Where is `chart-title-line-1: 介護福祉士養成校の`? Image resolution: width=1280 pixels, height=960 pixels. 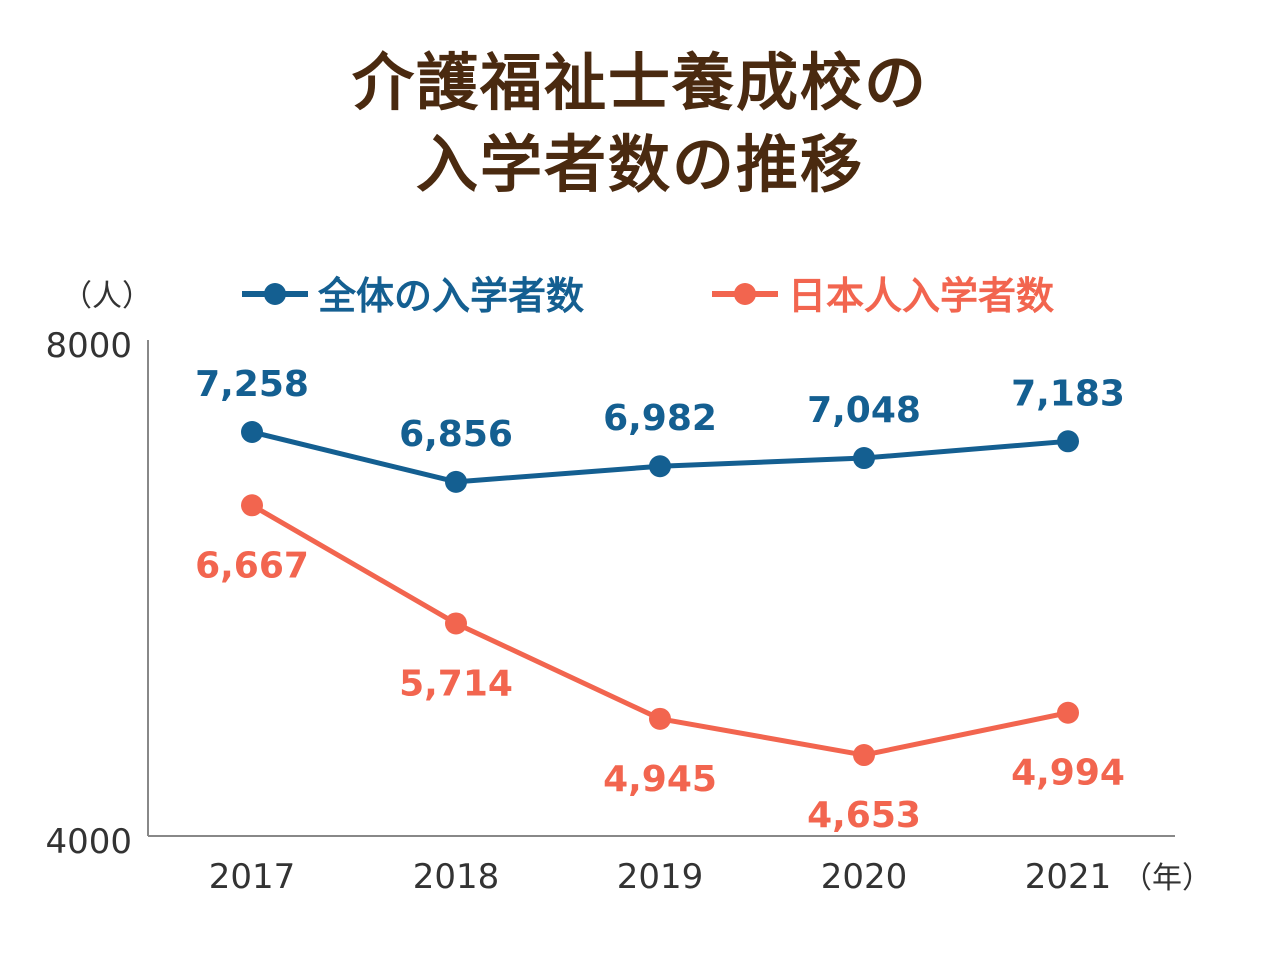 chart-title-line-1: 介護福祉士養成校の is located at coordinates (639, 82).